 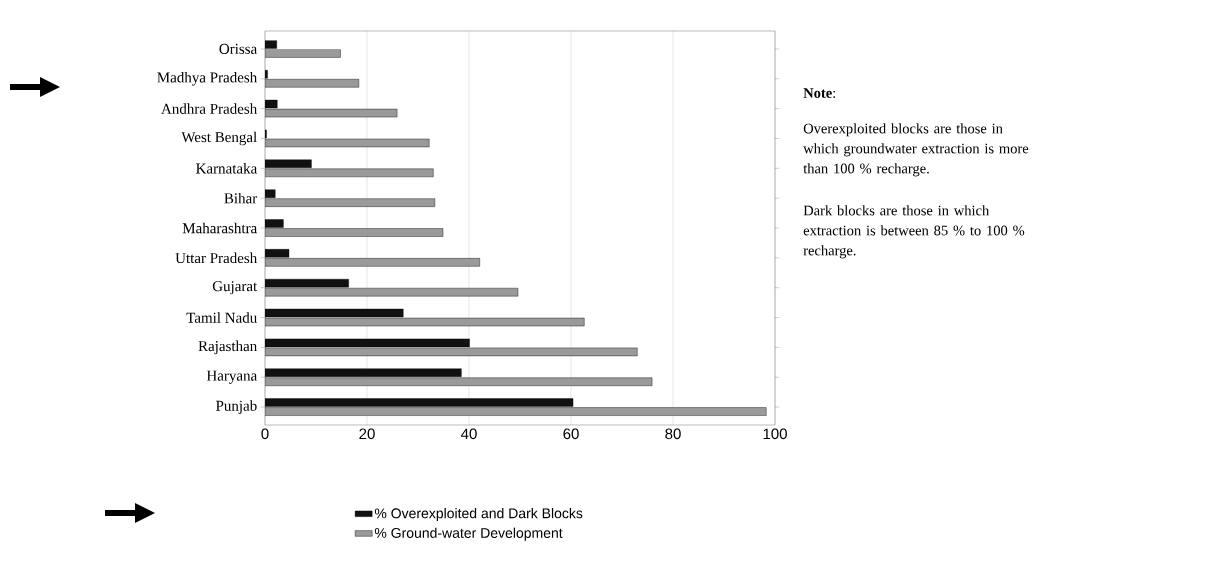 I want to click on x-tick-label: 80, so click(x=673, y=434).